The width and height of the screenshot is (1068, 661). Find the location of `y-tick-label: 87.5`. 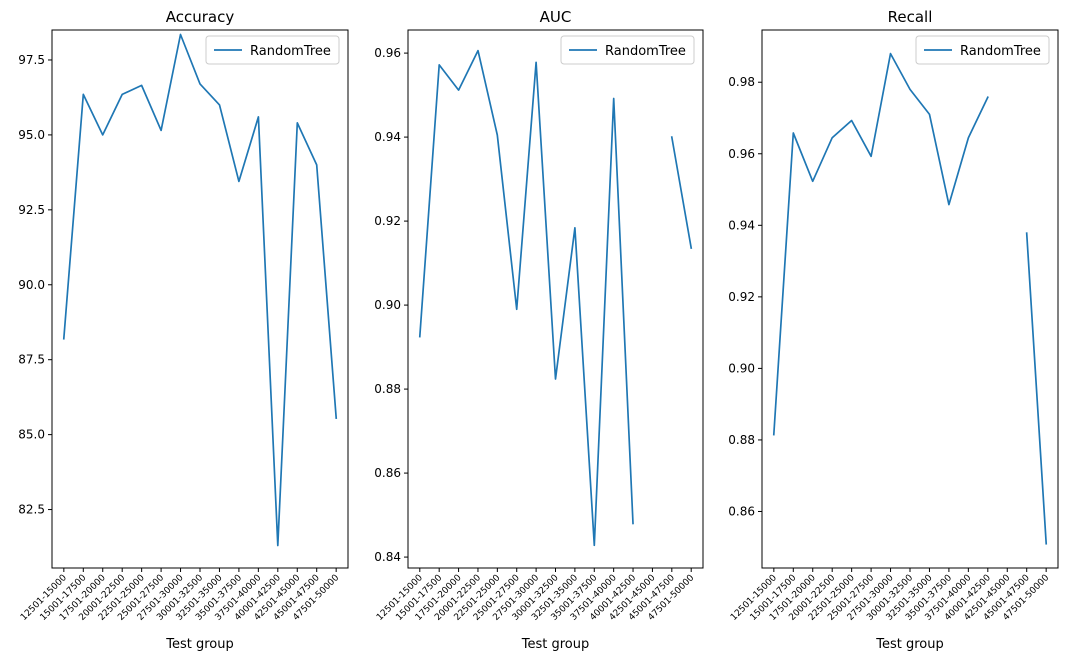

y-tick-label: 87.5 is located at coordinates (31, 360).